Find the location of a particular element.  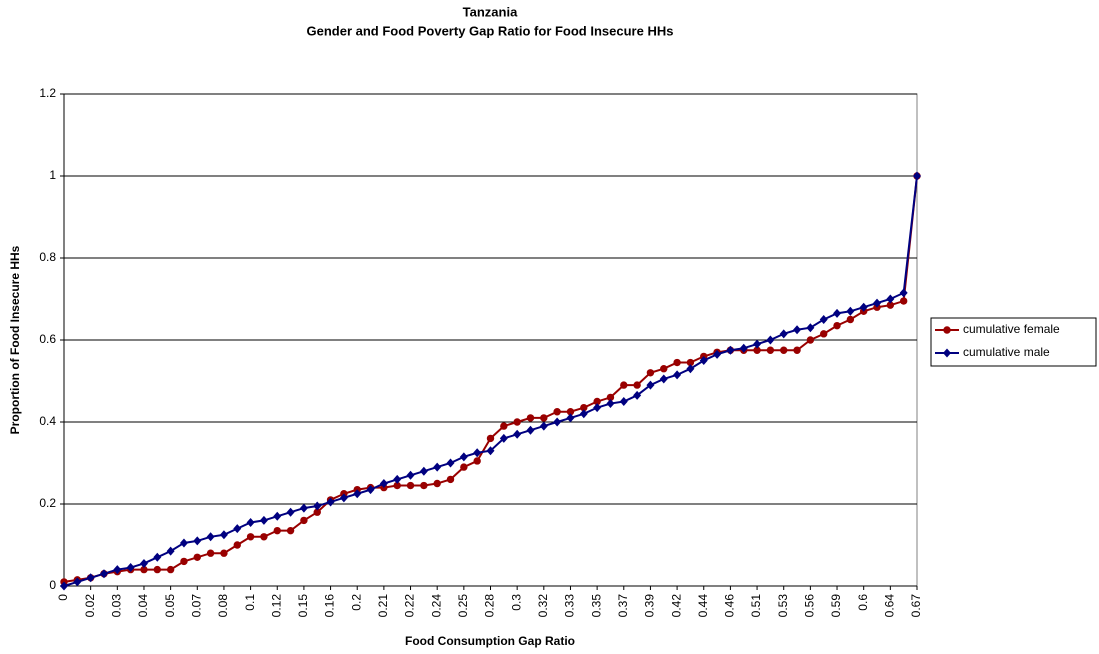

x-tick-label: 0.56 is located at coordinates (810, 606).